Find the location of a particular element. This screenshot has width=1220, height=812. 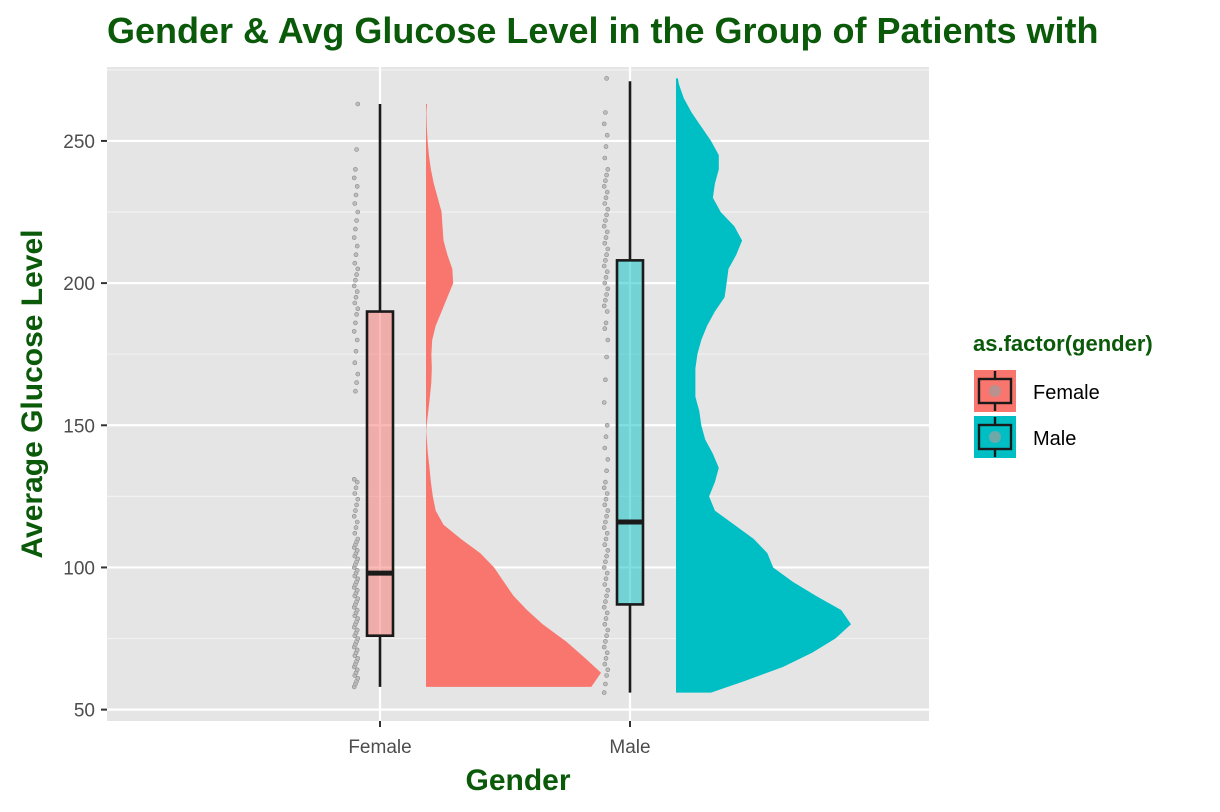

y-tick-label: 100 is located at coordinates (79, 568).